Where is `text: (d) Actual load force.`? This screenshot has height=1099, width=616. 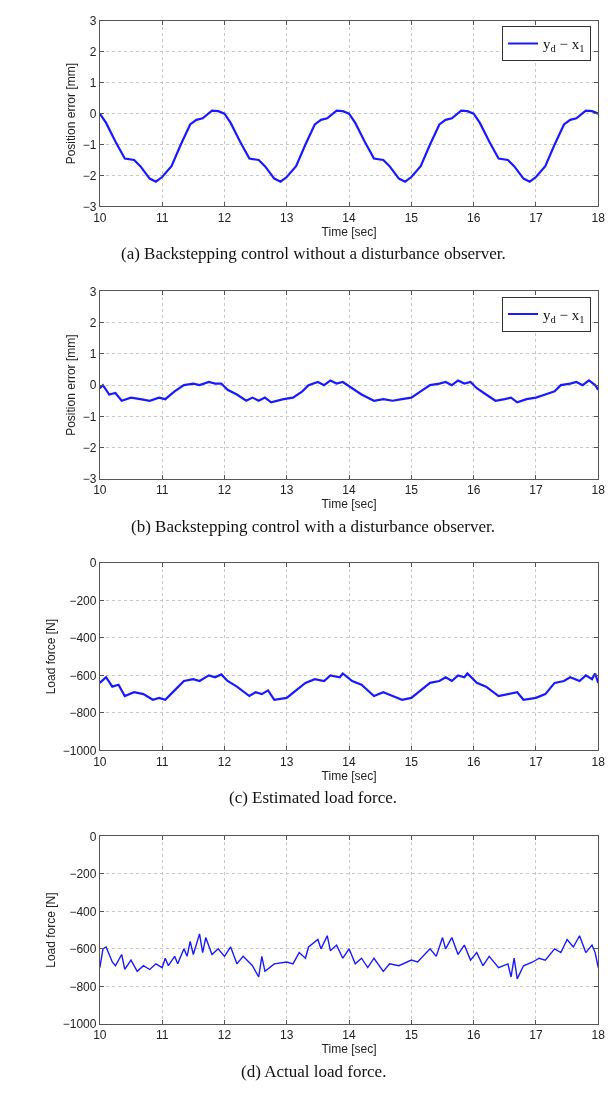
text: (d) Actual load force. is located at coordinates (314, 1071).